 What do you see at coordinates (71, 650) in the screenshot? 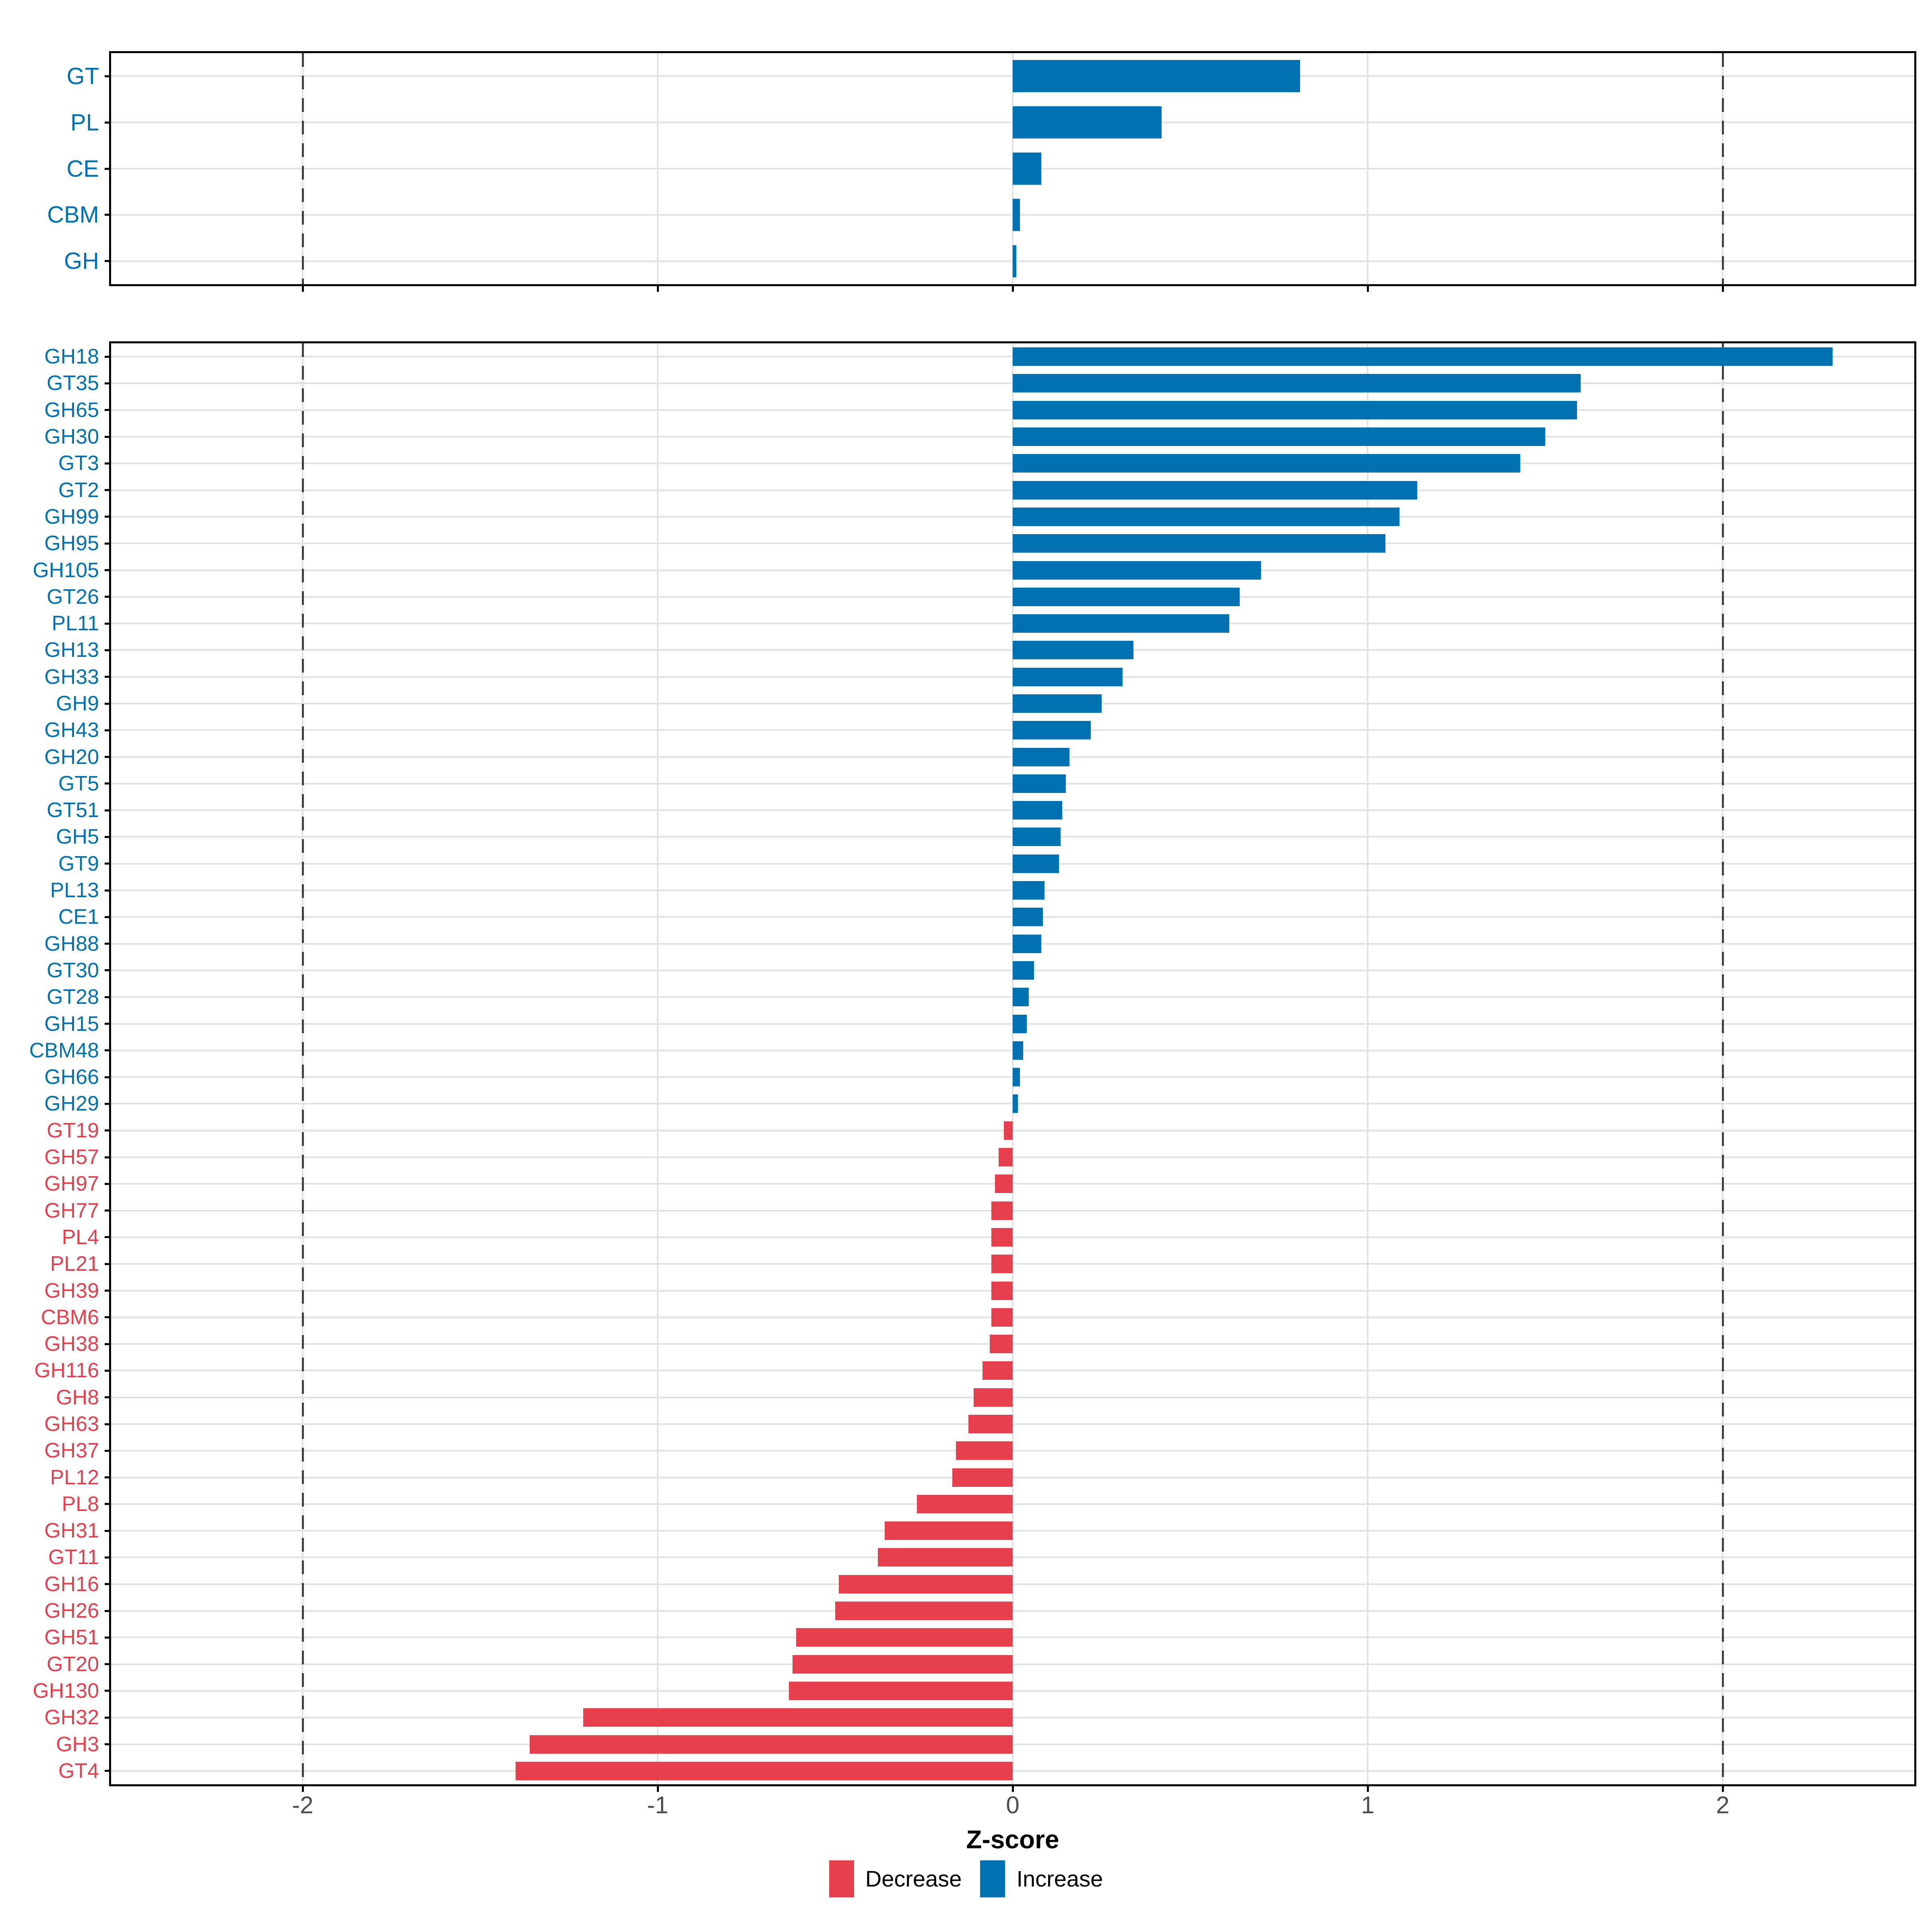
I see `category-label-GH13: GH13` at bounding box center [71, 650].